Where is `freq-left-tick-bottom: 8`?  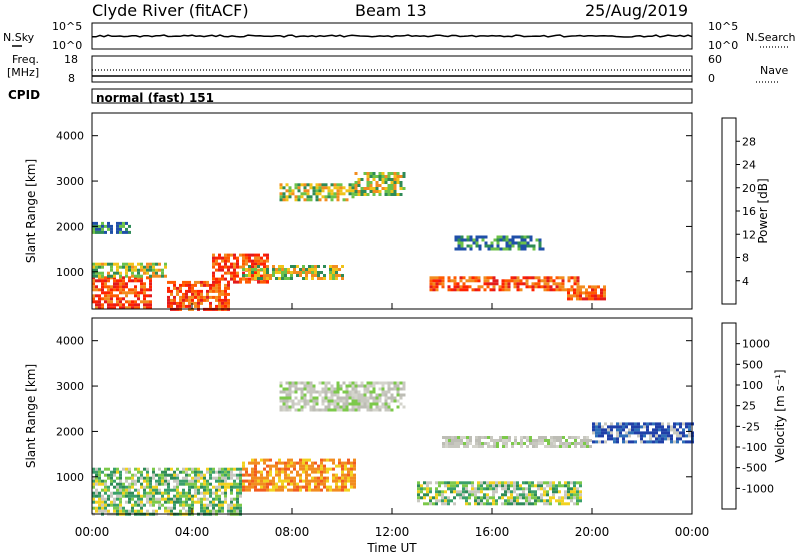 freq-left-tick-bottom: 8 is located at coordinates (71, 78).